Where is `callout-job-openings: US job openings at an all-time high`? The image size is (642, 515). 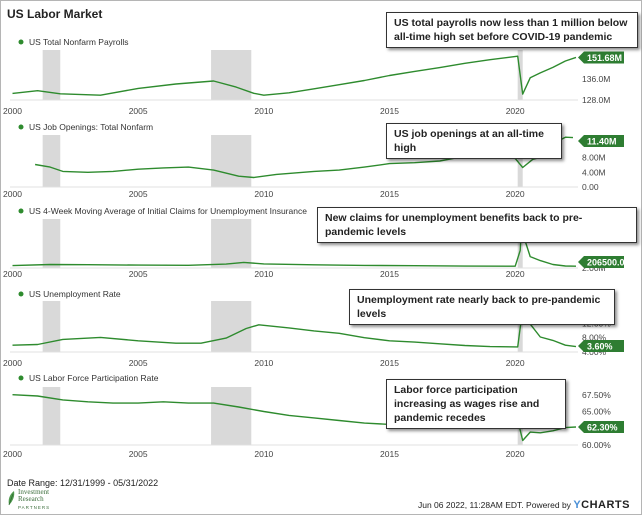 callout-job-openings: US job openings at an all-time high is located at coordinates (474, 141).